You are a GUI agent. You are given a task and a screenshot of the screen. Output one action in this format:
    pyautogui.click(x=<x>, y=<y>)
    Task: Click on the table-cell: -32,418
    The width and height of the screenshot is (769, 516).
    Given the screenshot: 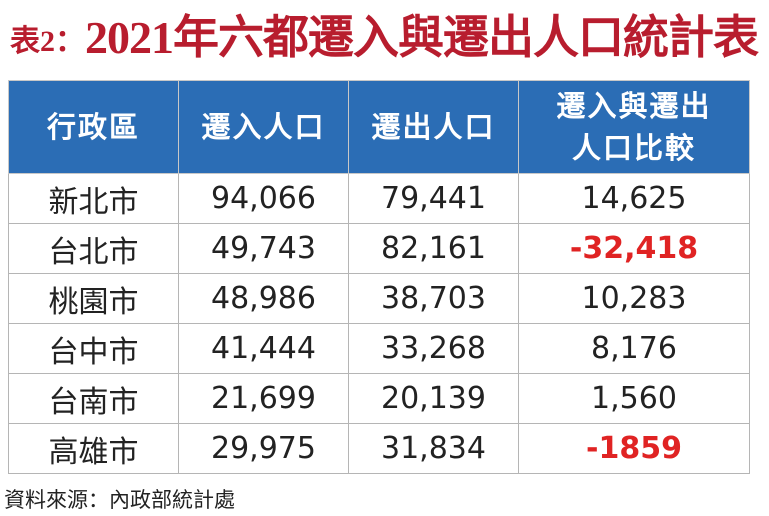 What is the action you would take?
    pyautogui.click(x=634, y=248)
    